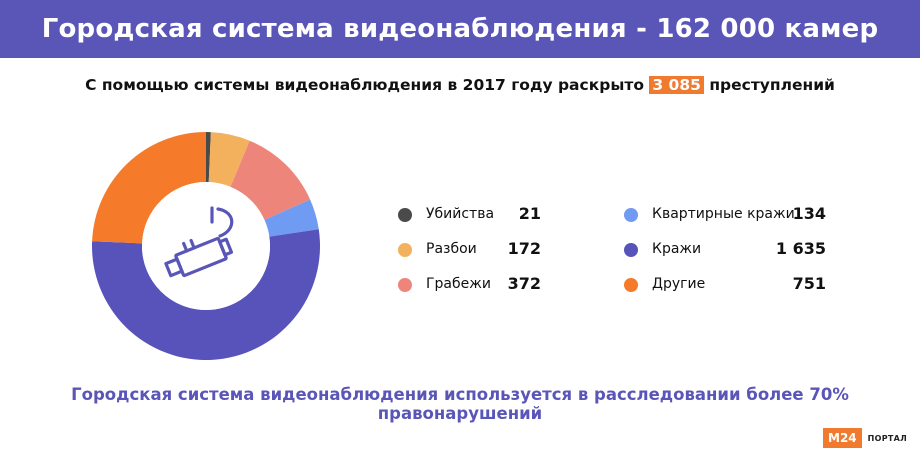  Describe the element at coordinates (842, 438) in the screenshot. I see `brand-logo-mark: M24` at that location.